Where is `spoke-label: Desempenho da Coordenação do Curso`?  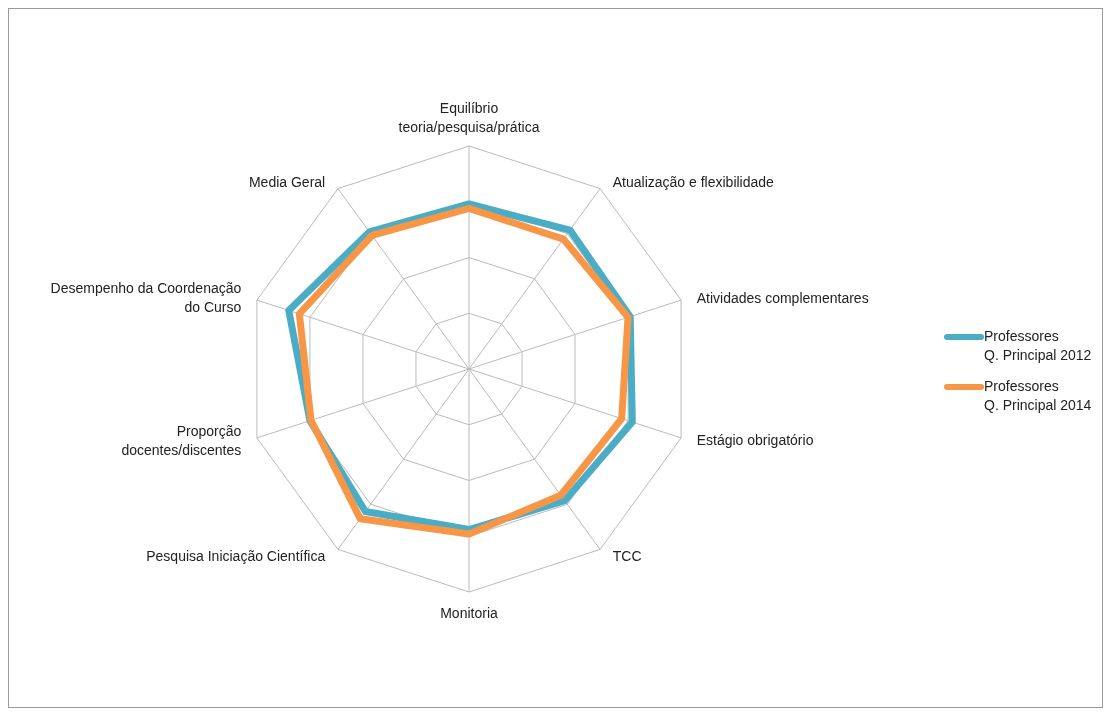
spoke-label: Desempenho da Coordenação do Curso is located at coordinates (146, 298).